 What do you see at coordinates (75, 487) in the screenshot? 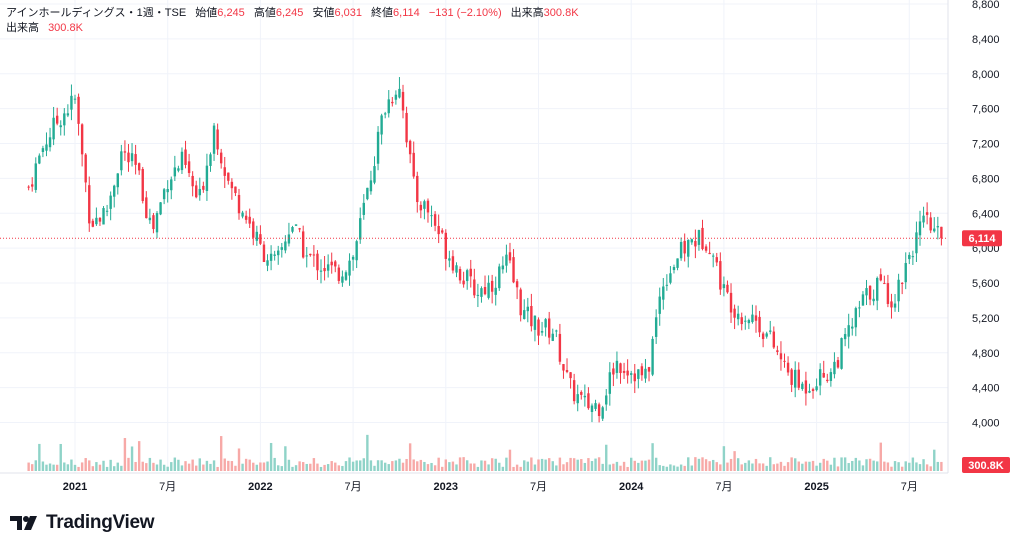
I see `x-tick-label: 2021` at bounding box center [75, 487].